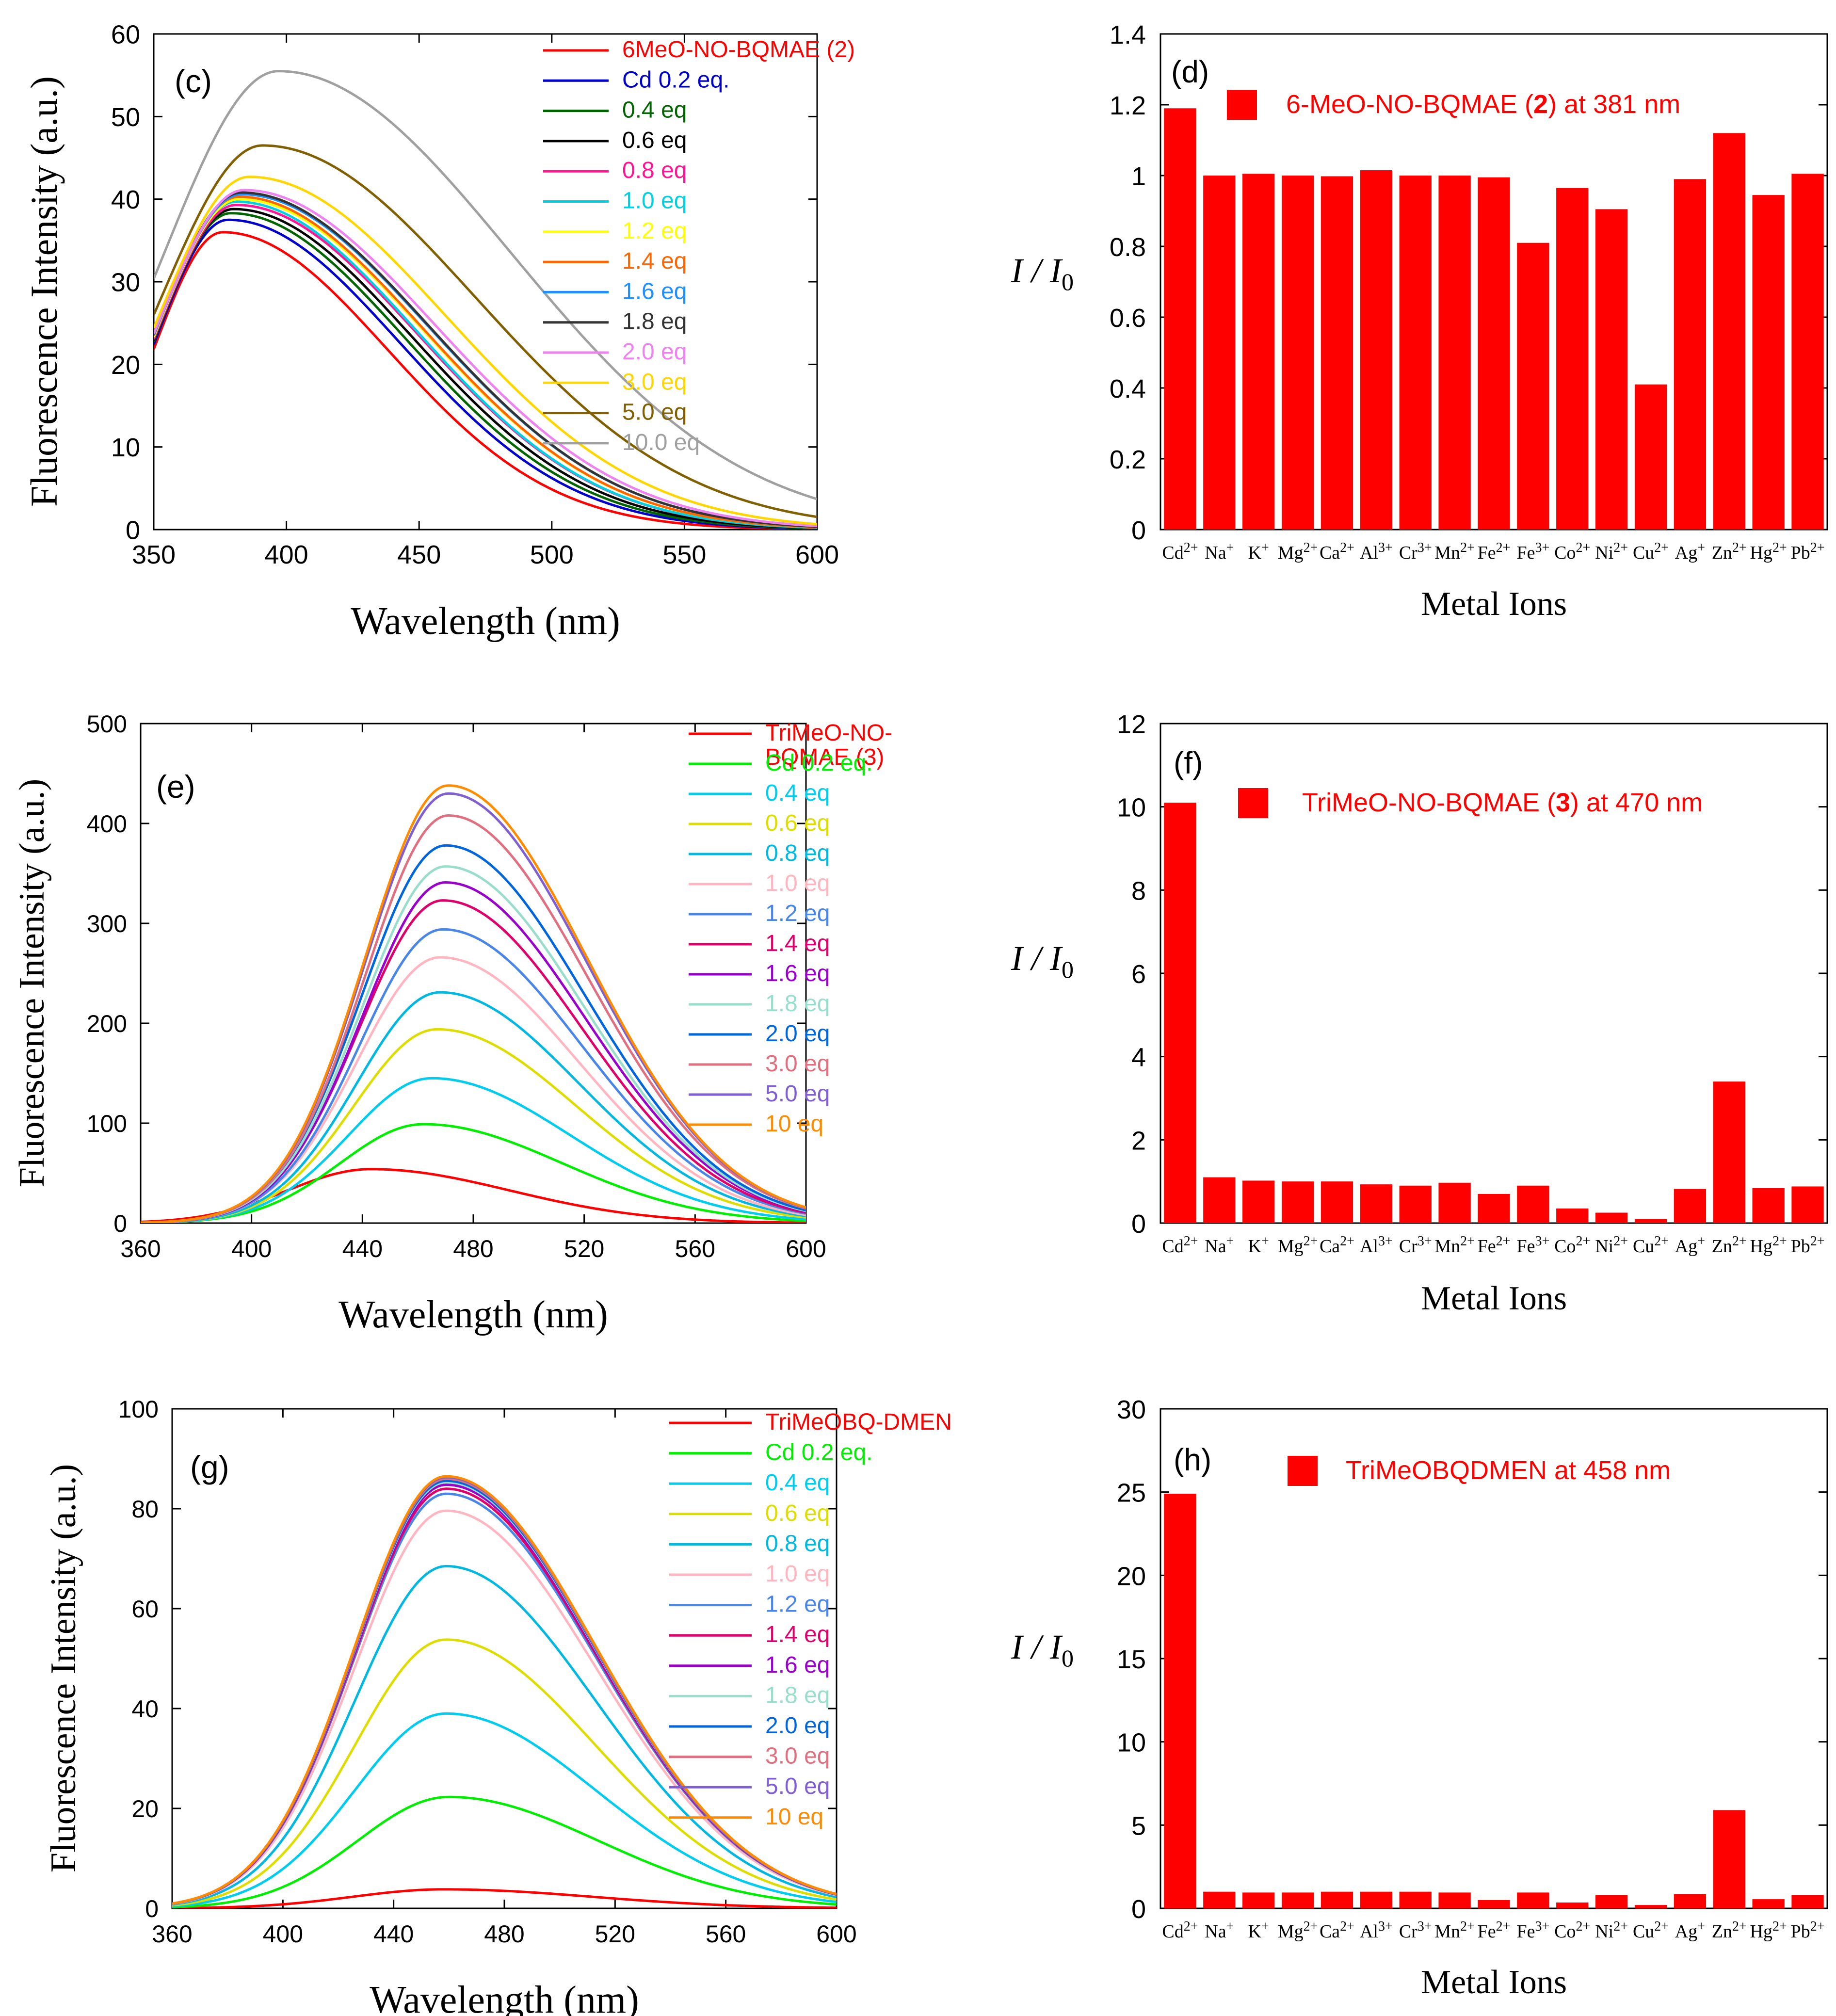  I want to click on category-label: Pb2+, so click(1808, 1930).